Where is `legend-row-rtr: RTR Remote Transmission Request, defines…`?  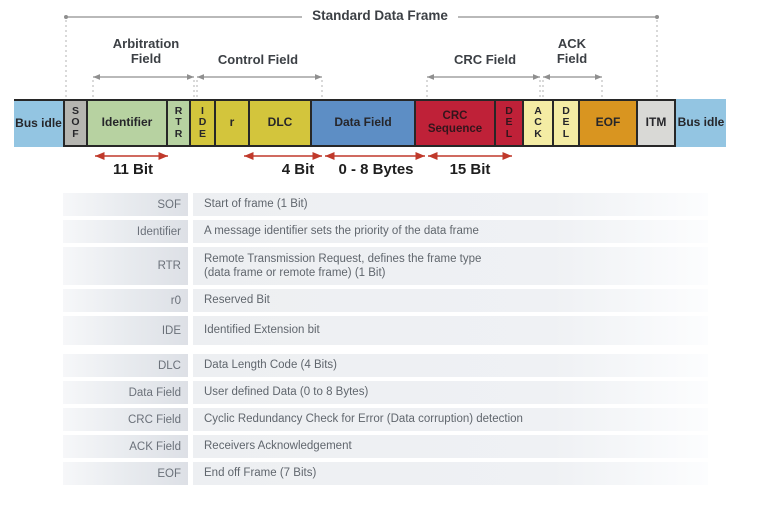 legend-row-rtr: RTR Remote Transmission Request, defines… is located at coordinates (385, 266).